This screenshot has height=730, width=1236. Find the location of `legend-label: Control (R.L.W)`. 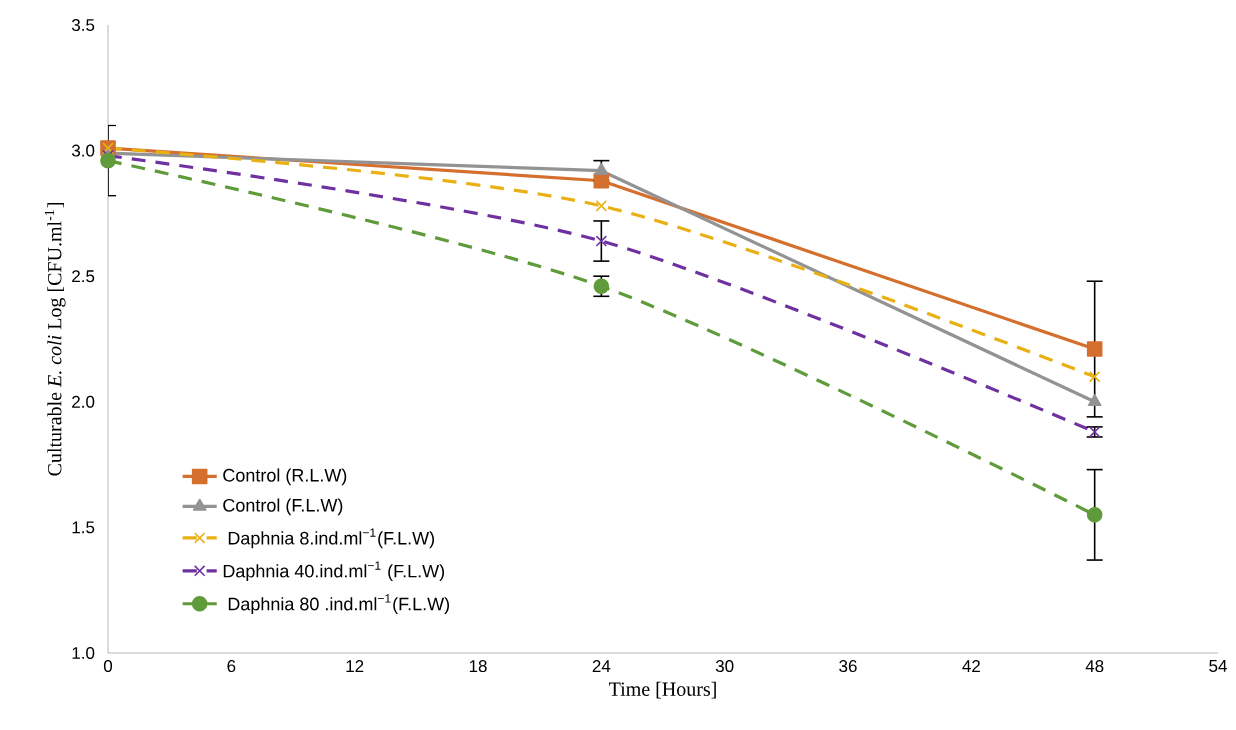

legend-label: Control (R.L.W) is located at coordinates (285, 477).